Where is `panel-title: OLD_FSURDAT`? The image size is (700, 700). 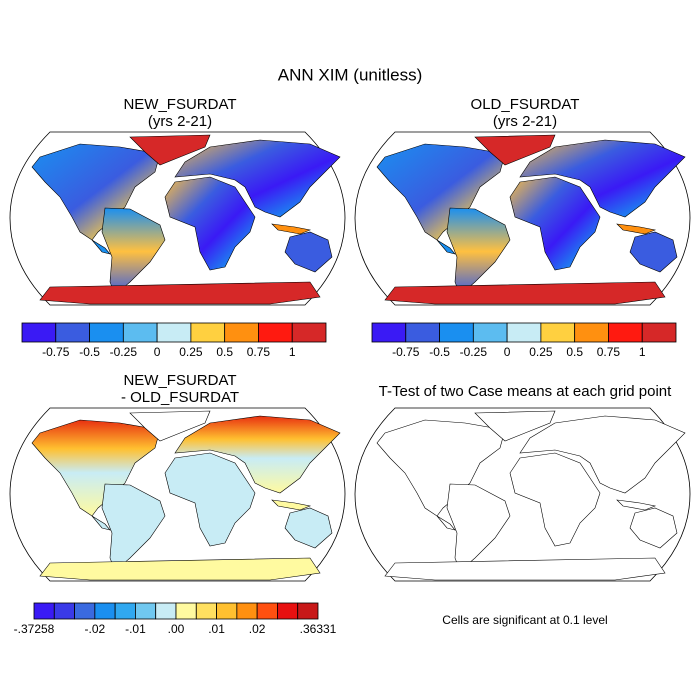 panel-title: OLD_FSURDAT is located at coordinates (525, 104).